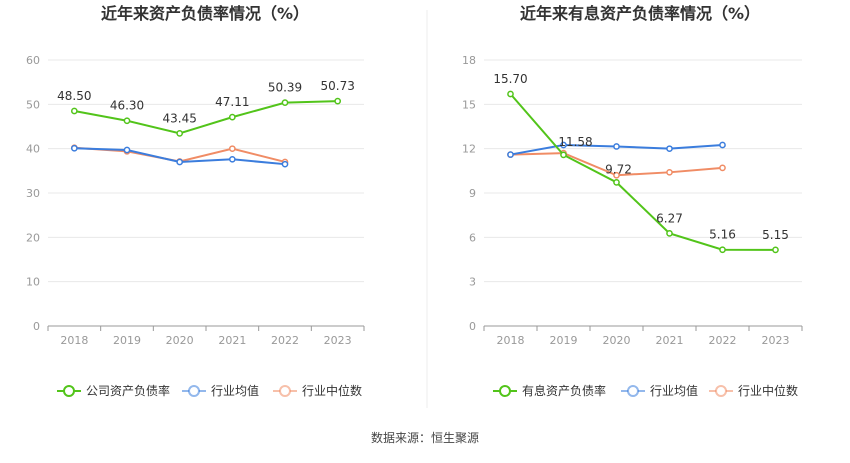 Image resolution: width=850 pixels, height=463 pixels. Describe the element at coordinates (127, 106) in the screenshot. I see `data-label-1-1: 46.30` at that location.